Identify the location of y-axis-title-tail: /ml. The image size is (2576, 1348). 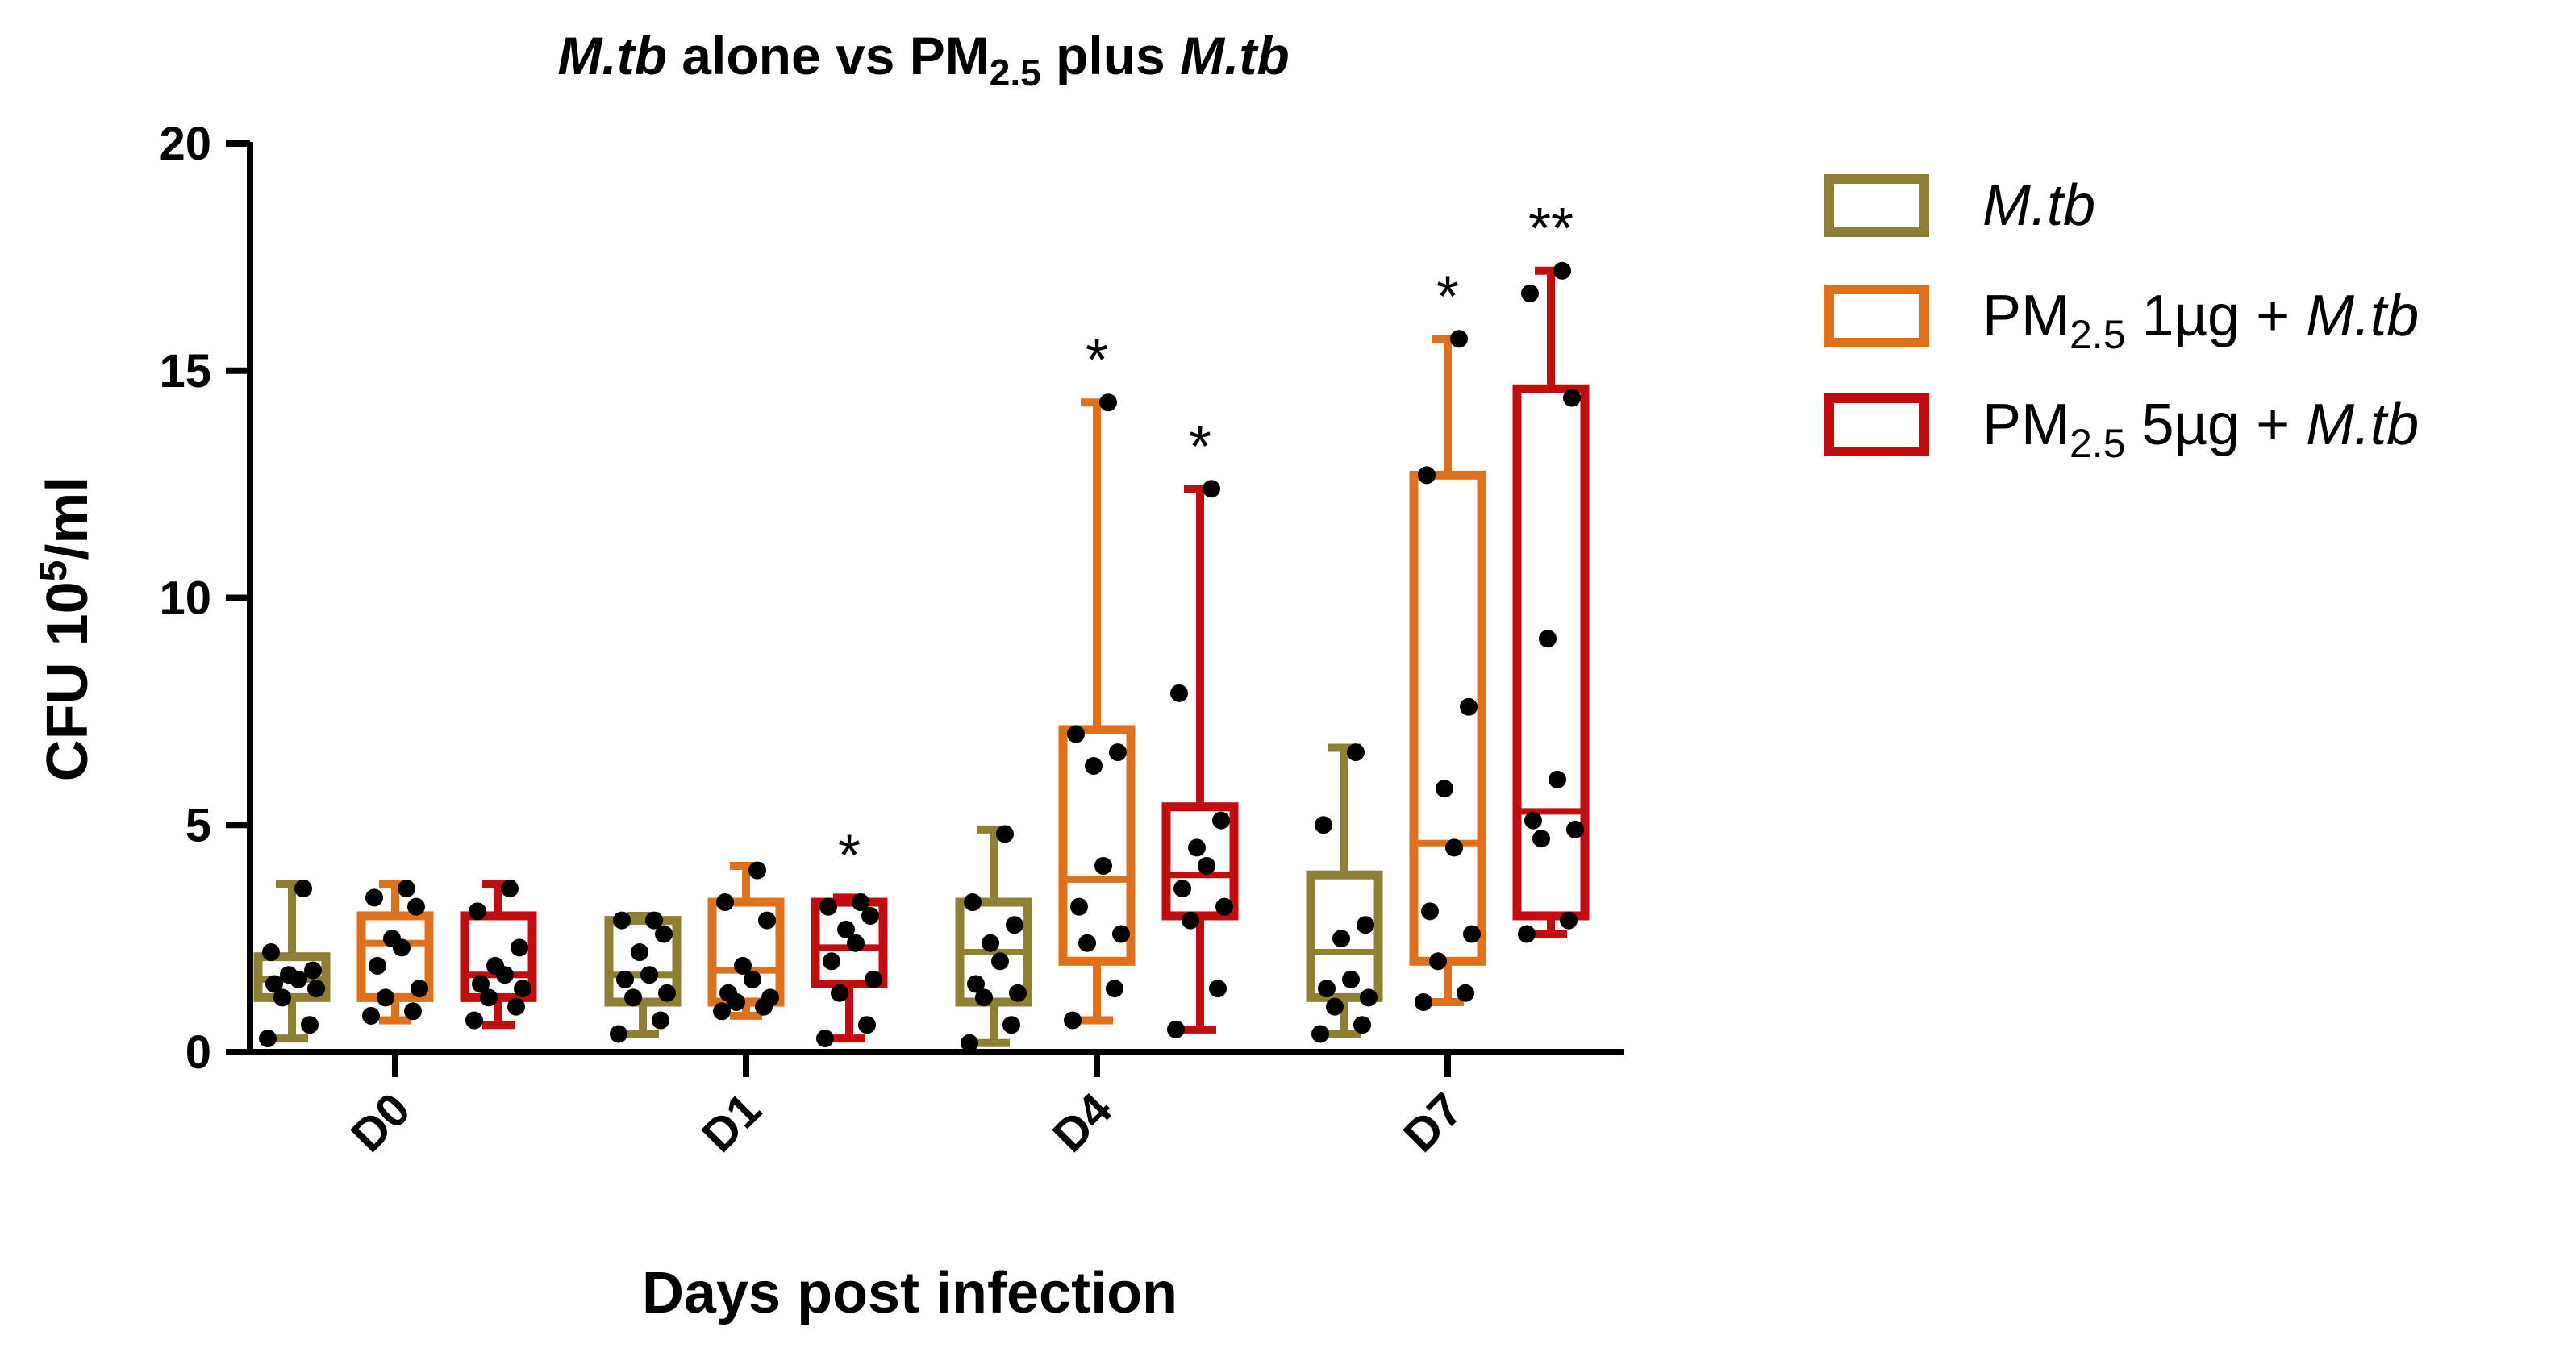
(67, 518).